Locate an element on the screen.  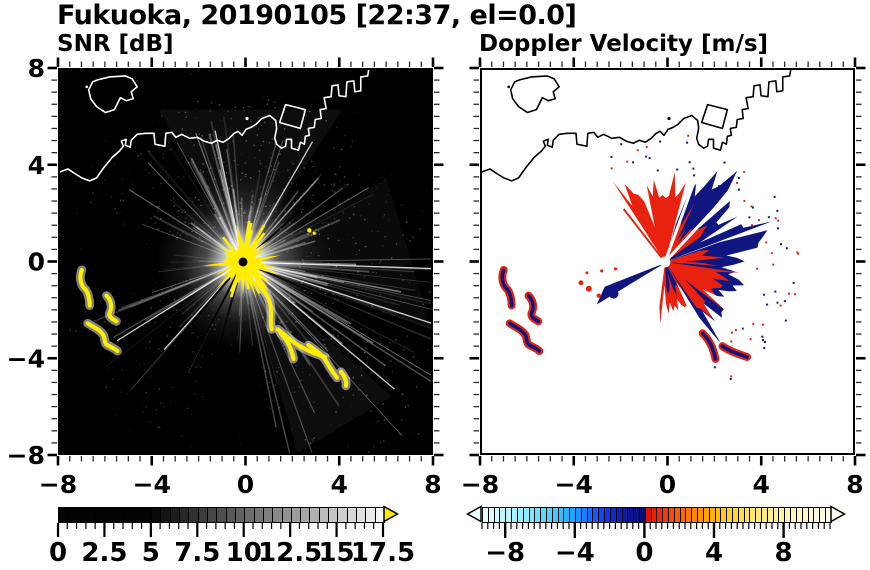
velocity-over-range-arrow is located at coordinates (838, 514).